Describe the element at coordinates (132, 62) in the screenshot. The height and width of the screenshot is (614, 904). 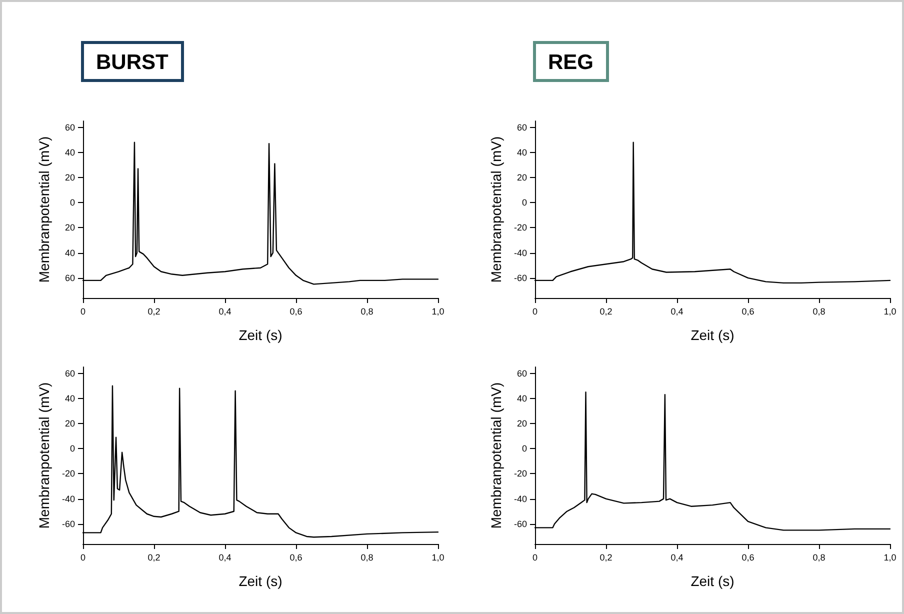
I see `chart-title: BURST` at that location.